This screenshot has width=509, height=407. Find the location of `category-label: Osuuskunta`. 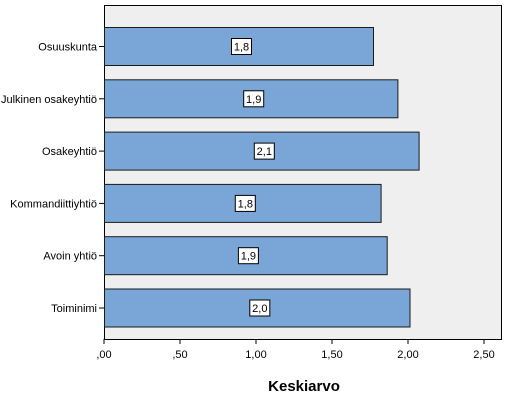

category-label: Osuuskunta is located at coordinates (68, 48).